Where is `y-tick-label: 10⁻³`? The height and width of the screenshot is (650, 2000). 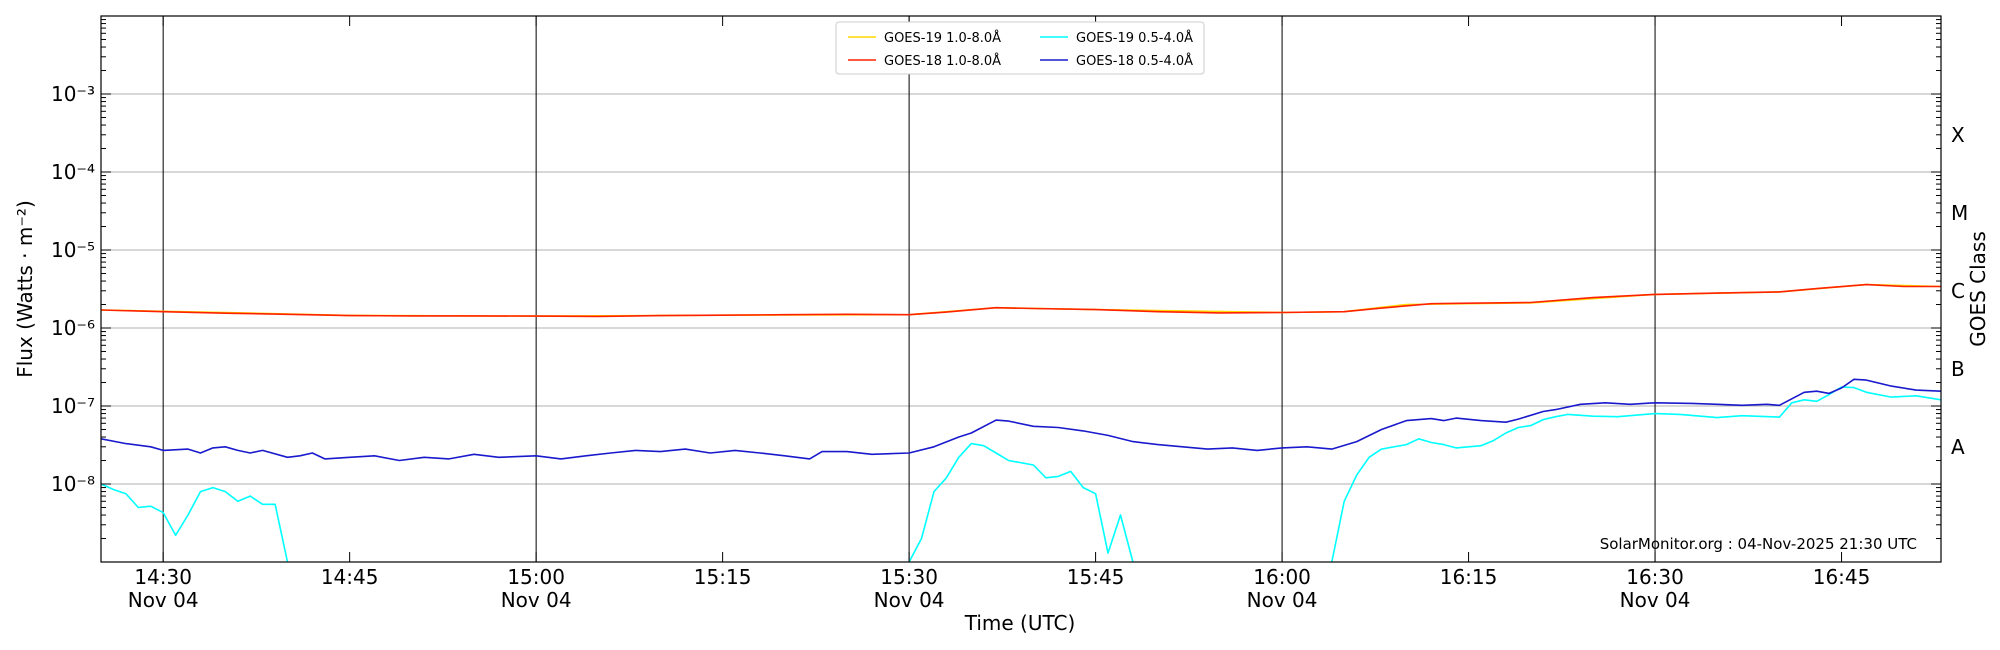 y-tick-label: 10⁻³ is located at coordinates (73, 94).